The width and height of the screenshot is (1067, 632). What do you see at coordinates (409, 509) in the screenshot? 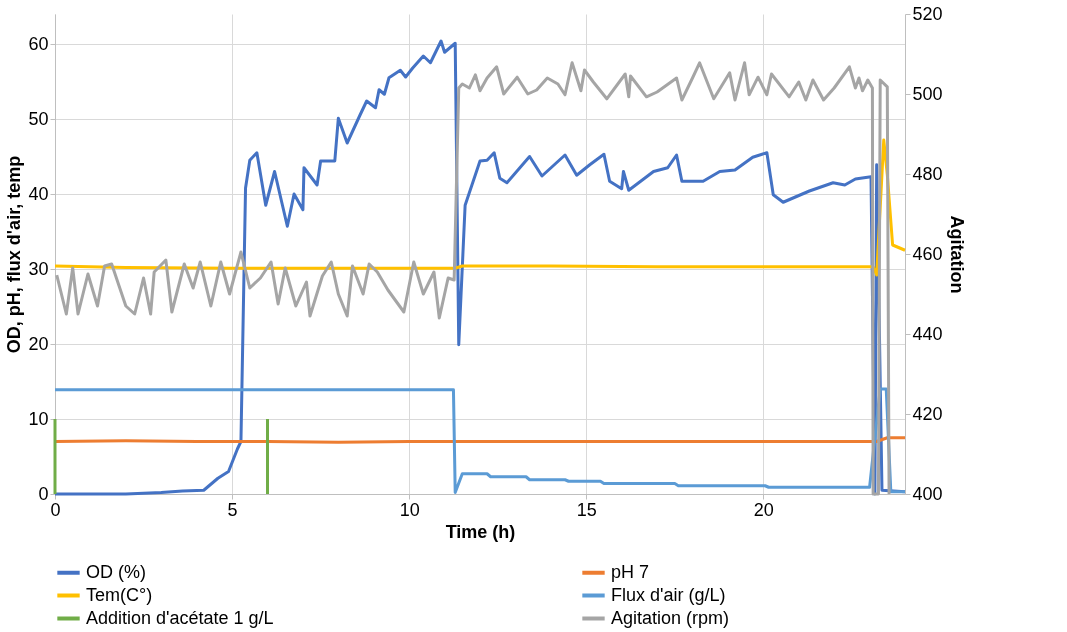
I see `x-tick-label: 10` at bounding box center [409, 509].